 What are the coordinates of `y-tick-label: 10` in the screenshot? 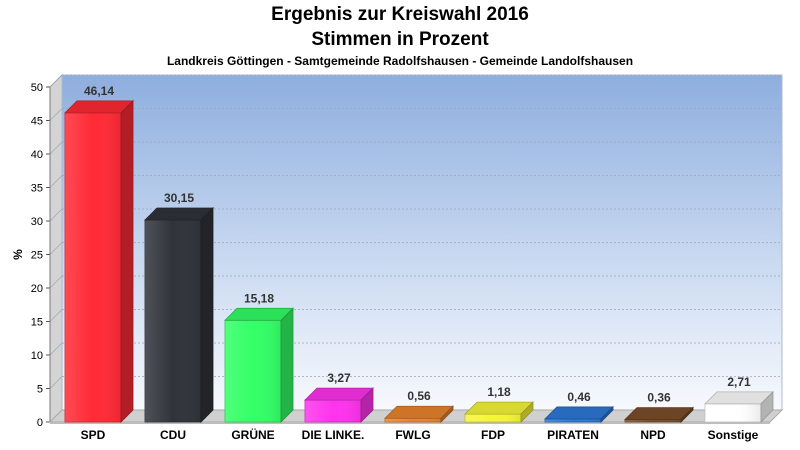 It's located at (37, 356).